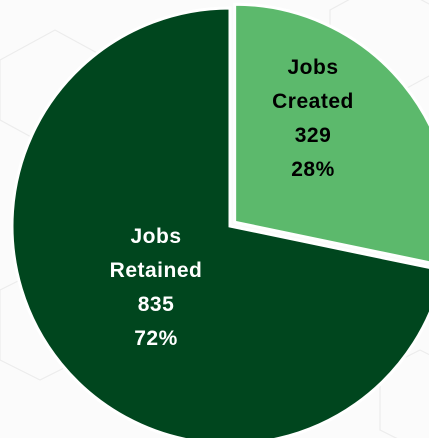 This screenshot has width=429, height=438. What do you see at coordinates (313, 118) in the screenshot?
I see `slice-label-jobs-created: Jobs Created 329 28%` at bounding box center [313, 118].